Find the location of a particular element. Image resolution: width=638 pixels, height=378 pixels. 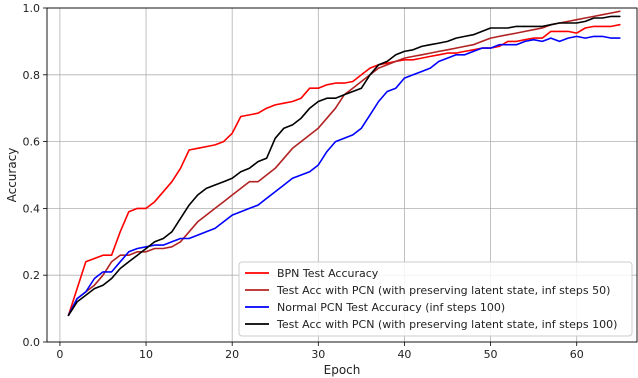

y-tick-label: 1.0 is located at coordinates (32, 8).